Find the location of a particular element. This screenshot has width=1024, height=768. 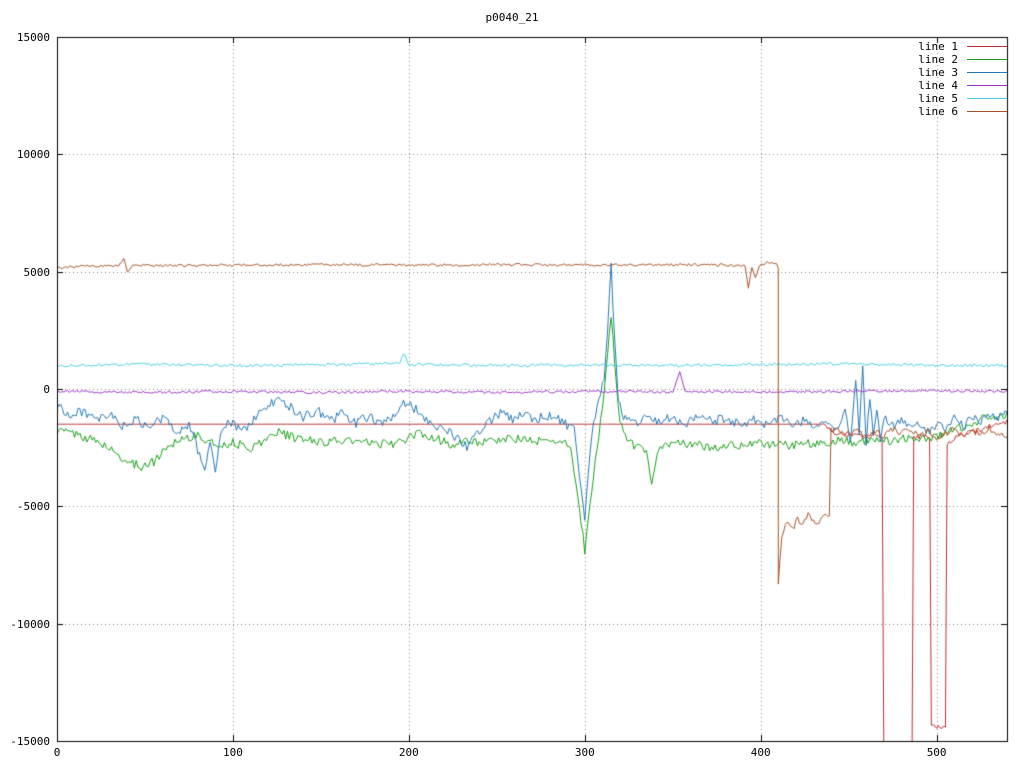

y-tick-label: 15000 is located at coordinates (33, 37).